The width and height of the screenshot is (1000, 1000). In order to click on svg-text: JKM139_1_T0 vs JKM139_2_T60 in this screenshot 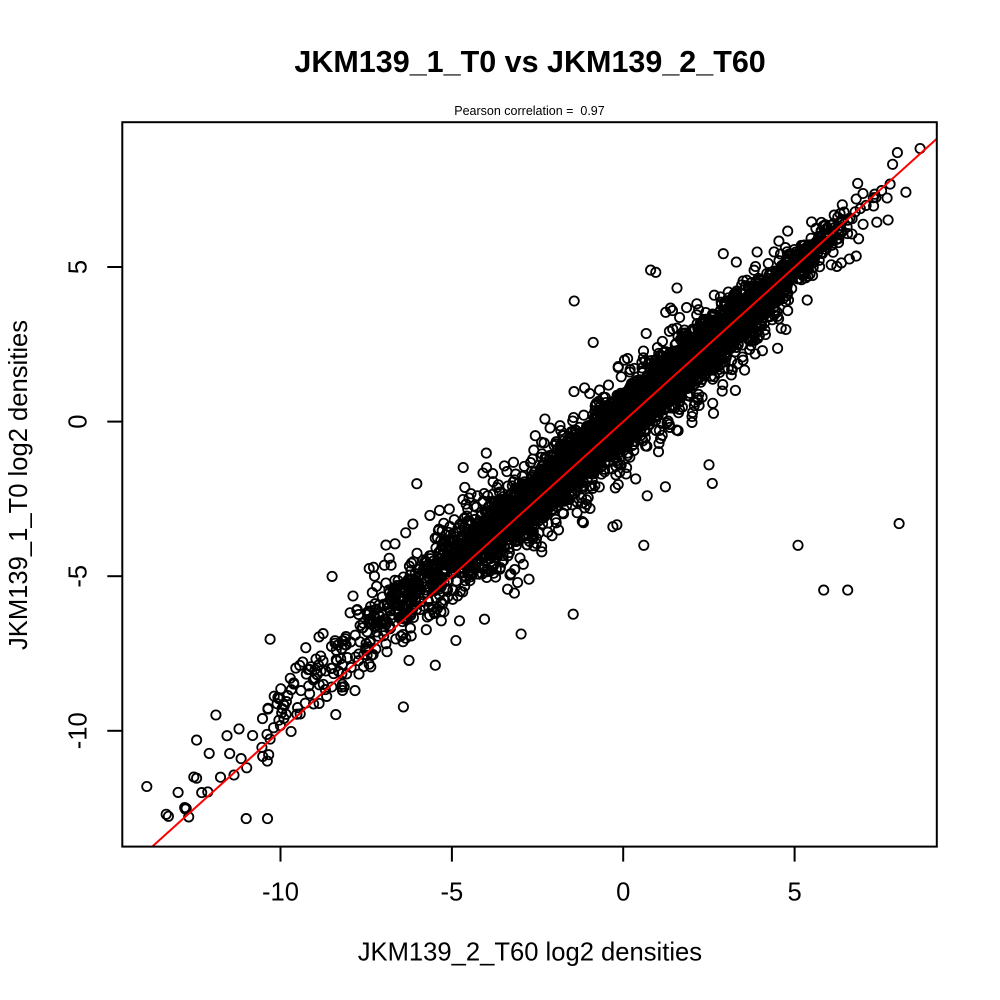, I will do `click(529, 62)`.